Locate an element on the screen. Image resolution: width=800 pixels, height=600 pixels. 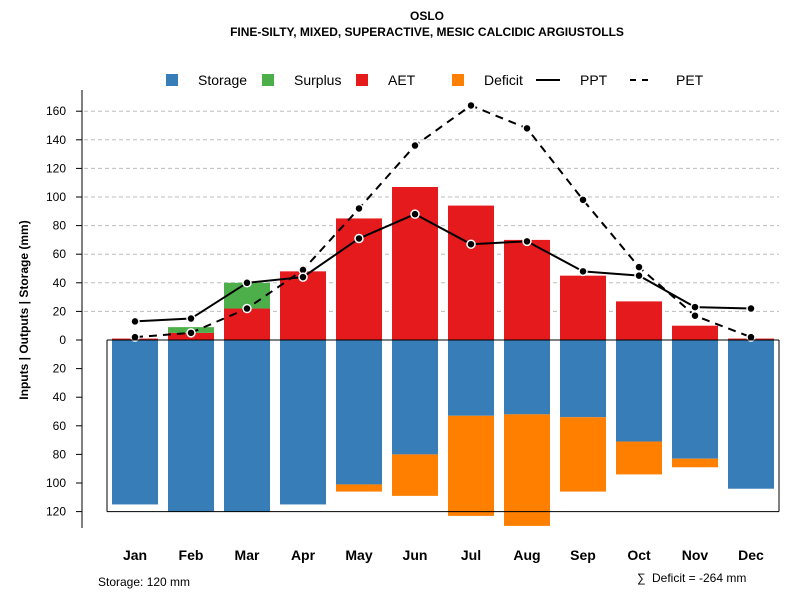
ppt-line is located at coordinates (443, 268).